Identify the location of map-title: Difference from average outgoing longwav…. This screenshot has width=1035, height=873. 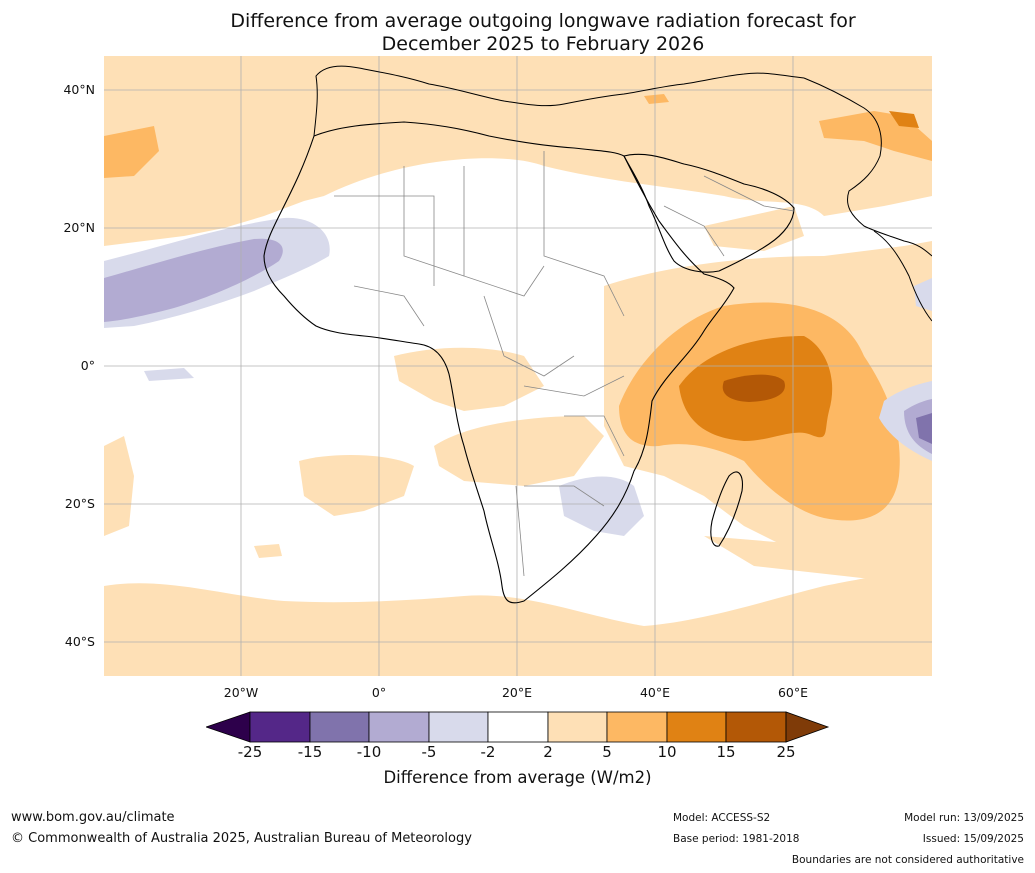
(517, 33).